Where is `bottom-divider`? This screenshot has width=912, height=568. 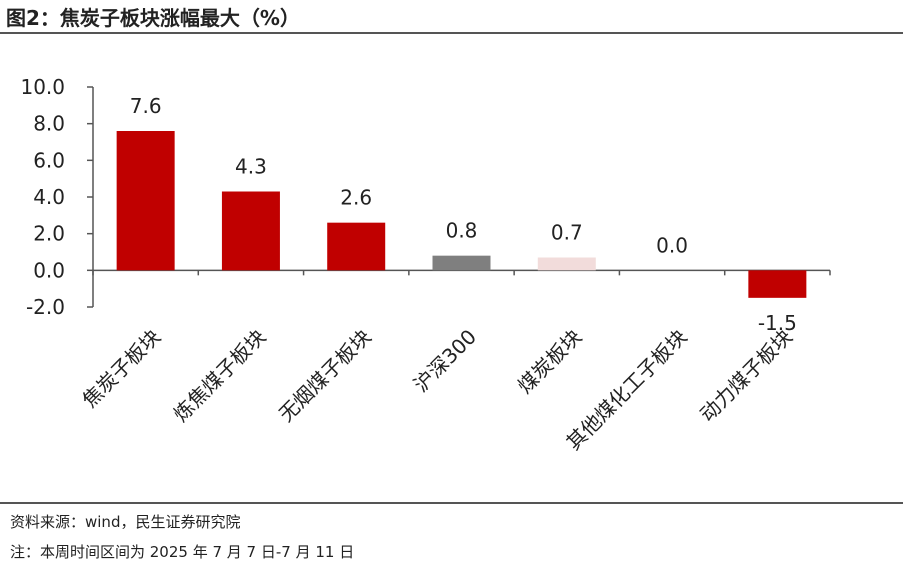
bottom-divider is located at coordinates (451, 503).